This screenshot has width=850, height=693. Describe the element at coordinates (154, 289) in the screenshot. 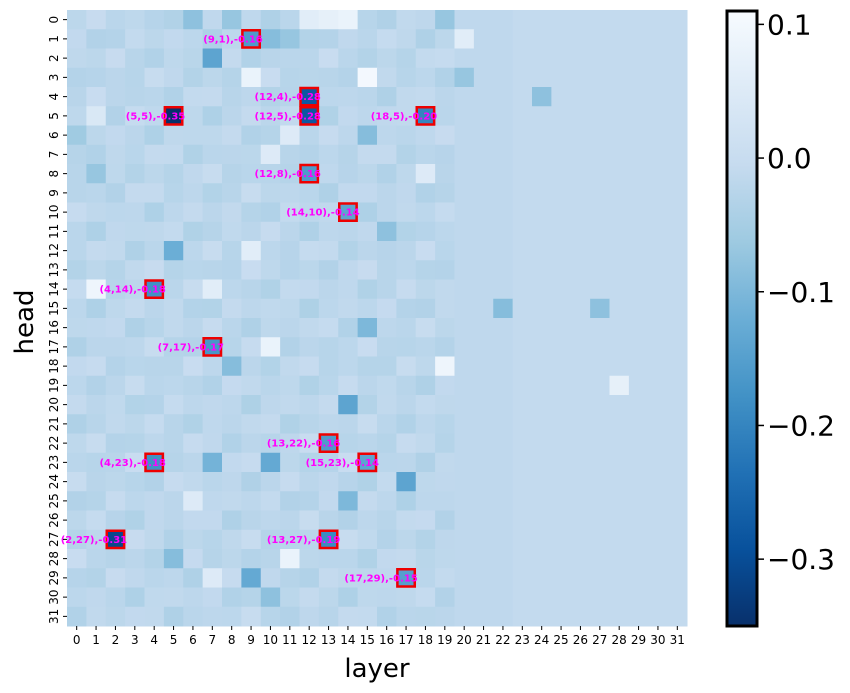

I see `highlight-box` at that location.